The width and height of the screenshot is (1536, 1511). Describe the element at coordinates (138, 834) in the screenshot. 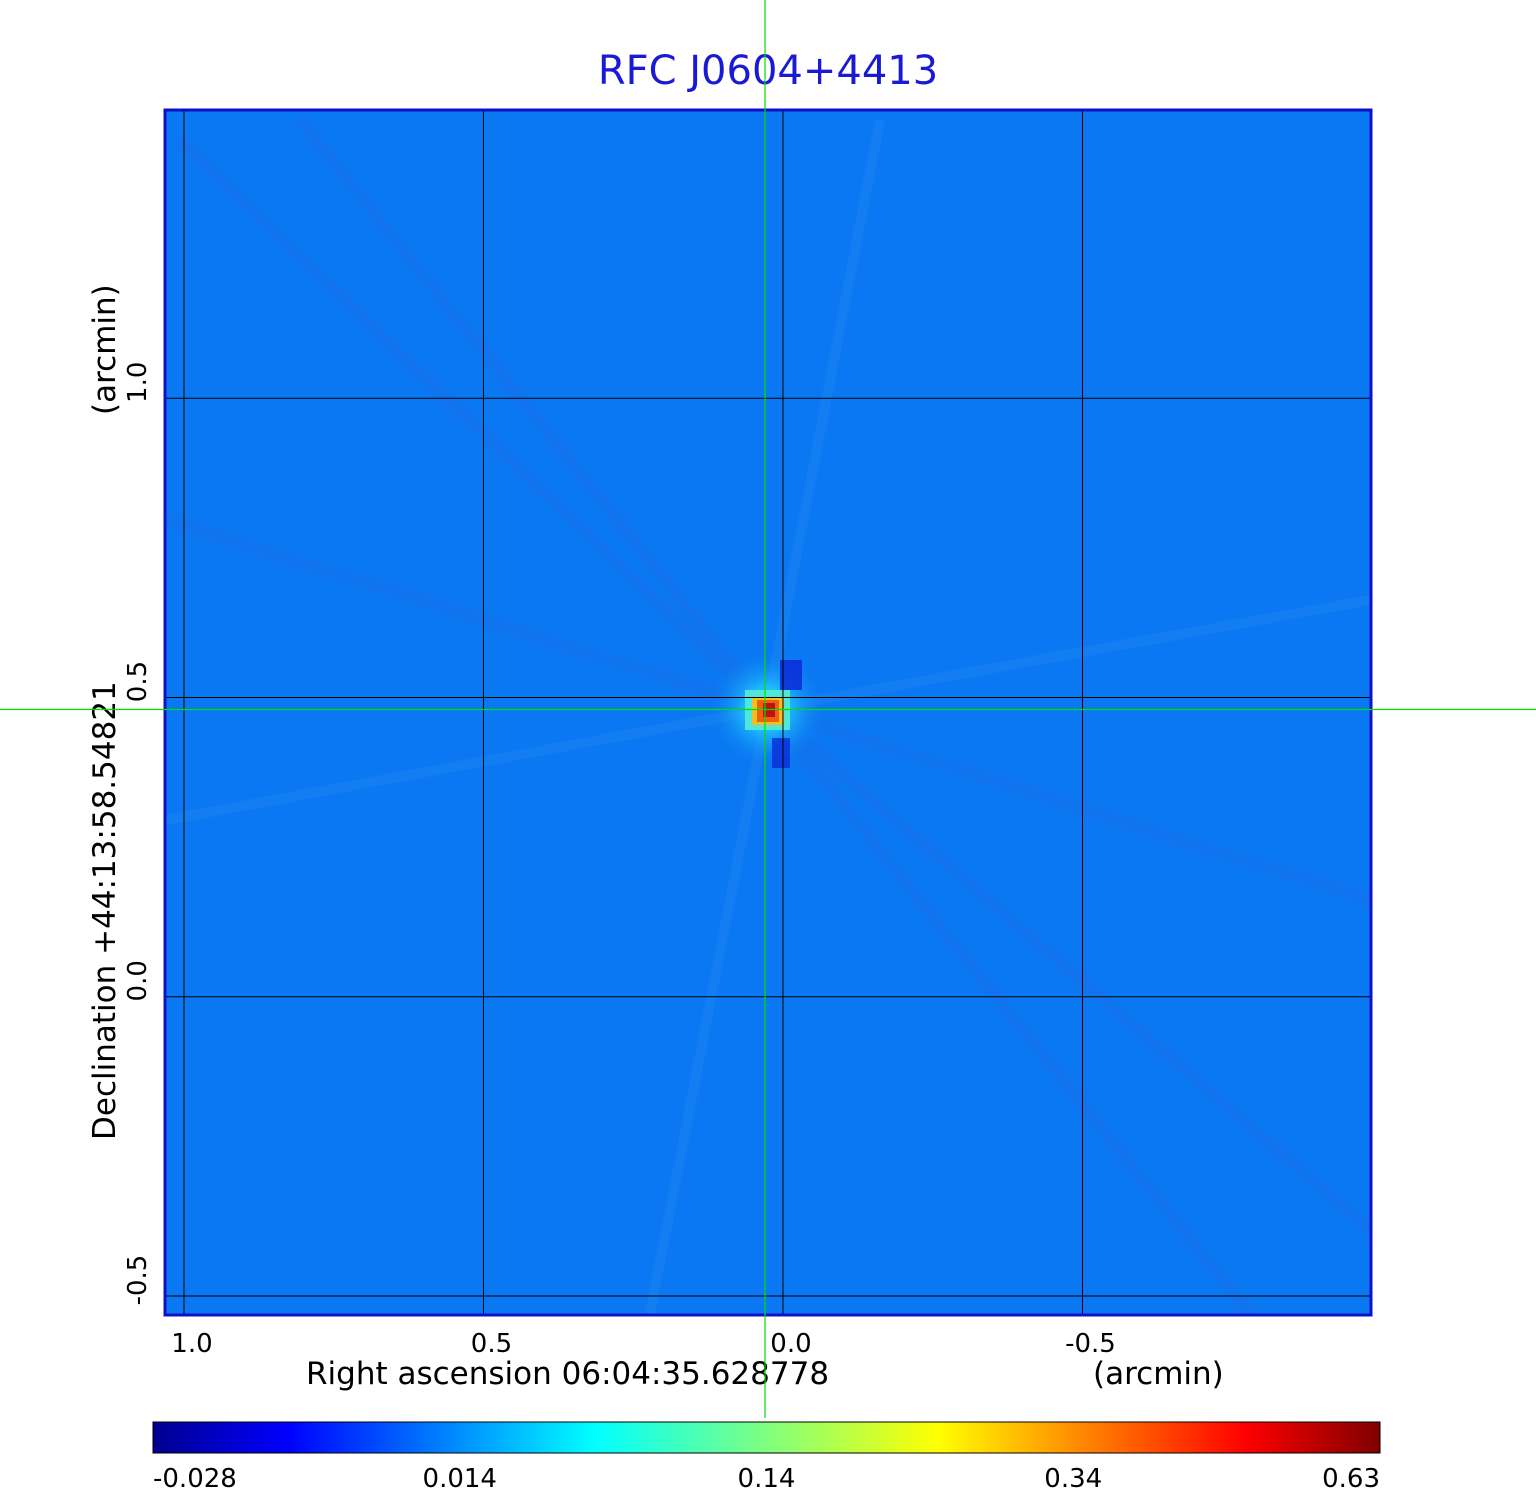

I see `y-tick-labels: 1.0 0.5 0.0 -0.5` at that location.